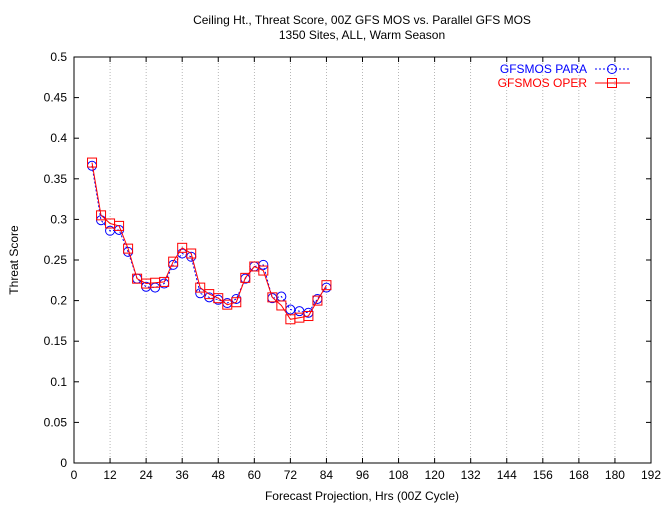 This screenshot has height=505, width=670. Describe the element at coordinates (543, 69) in the screenshot. I see `legend-label-para: GFSMOS PARA` at that location.